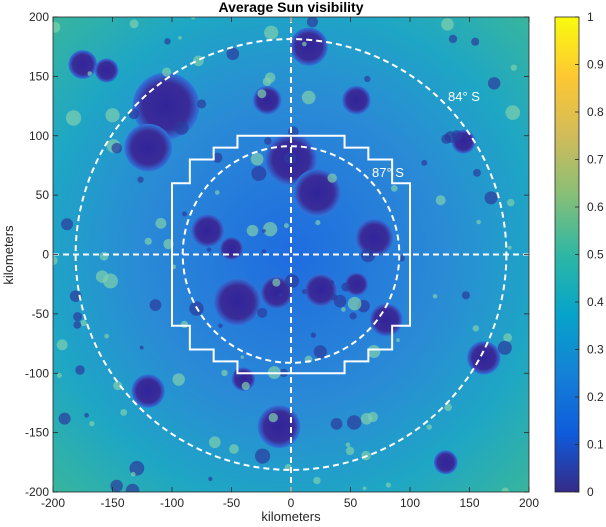  What do you see at coordinates (590, 492) in the screenshot?
I see `colorbar-tick-label: 0` at bounding box center [590, 492].